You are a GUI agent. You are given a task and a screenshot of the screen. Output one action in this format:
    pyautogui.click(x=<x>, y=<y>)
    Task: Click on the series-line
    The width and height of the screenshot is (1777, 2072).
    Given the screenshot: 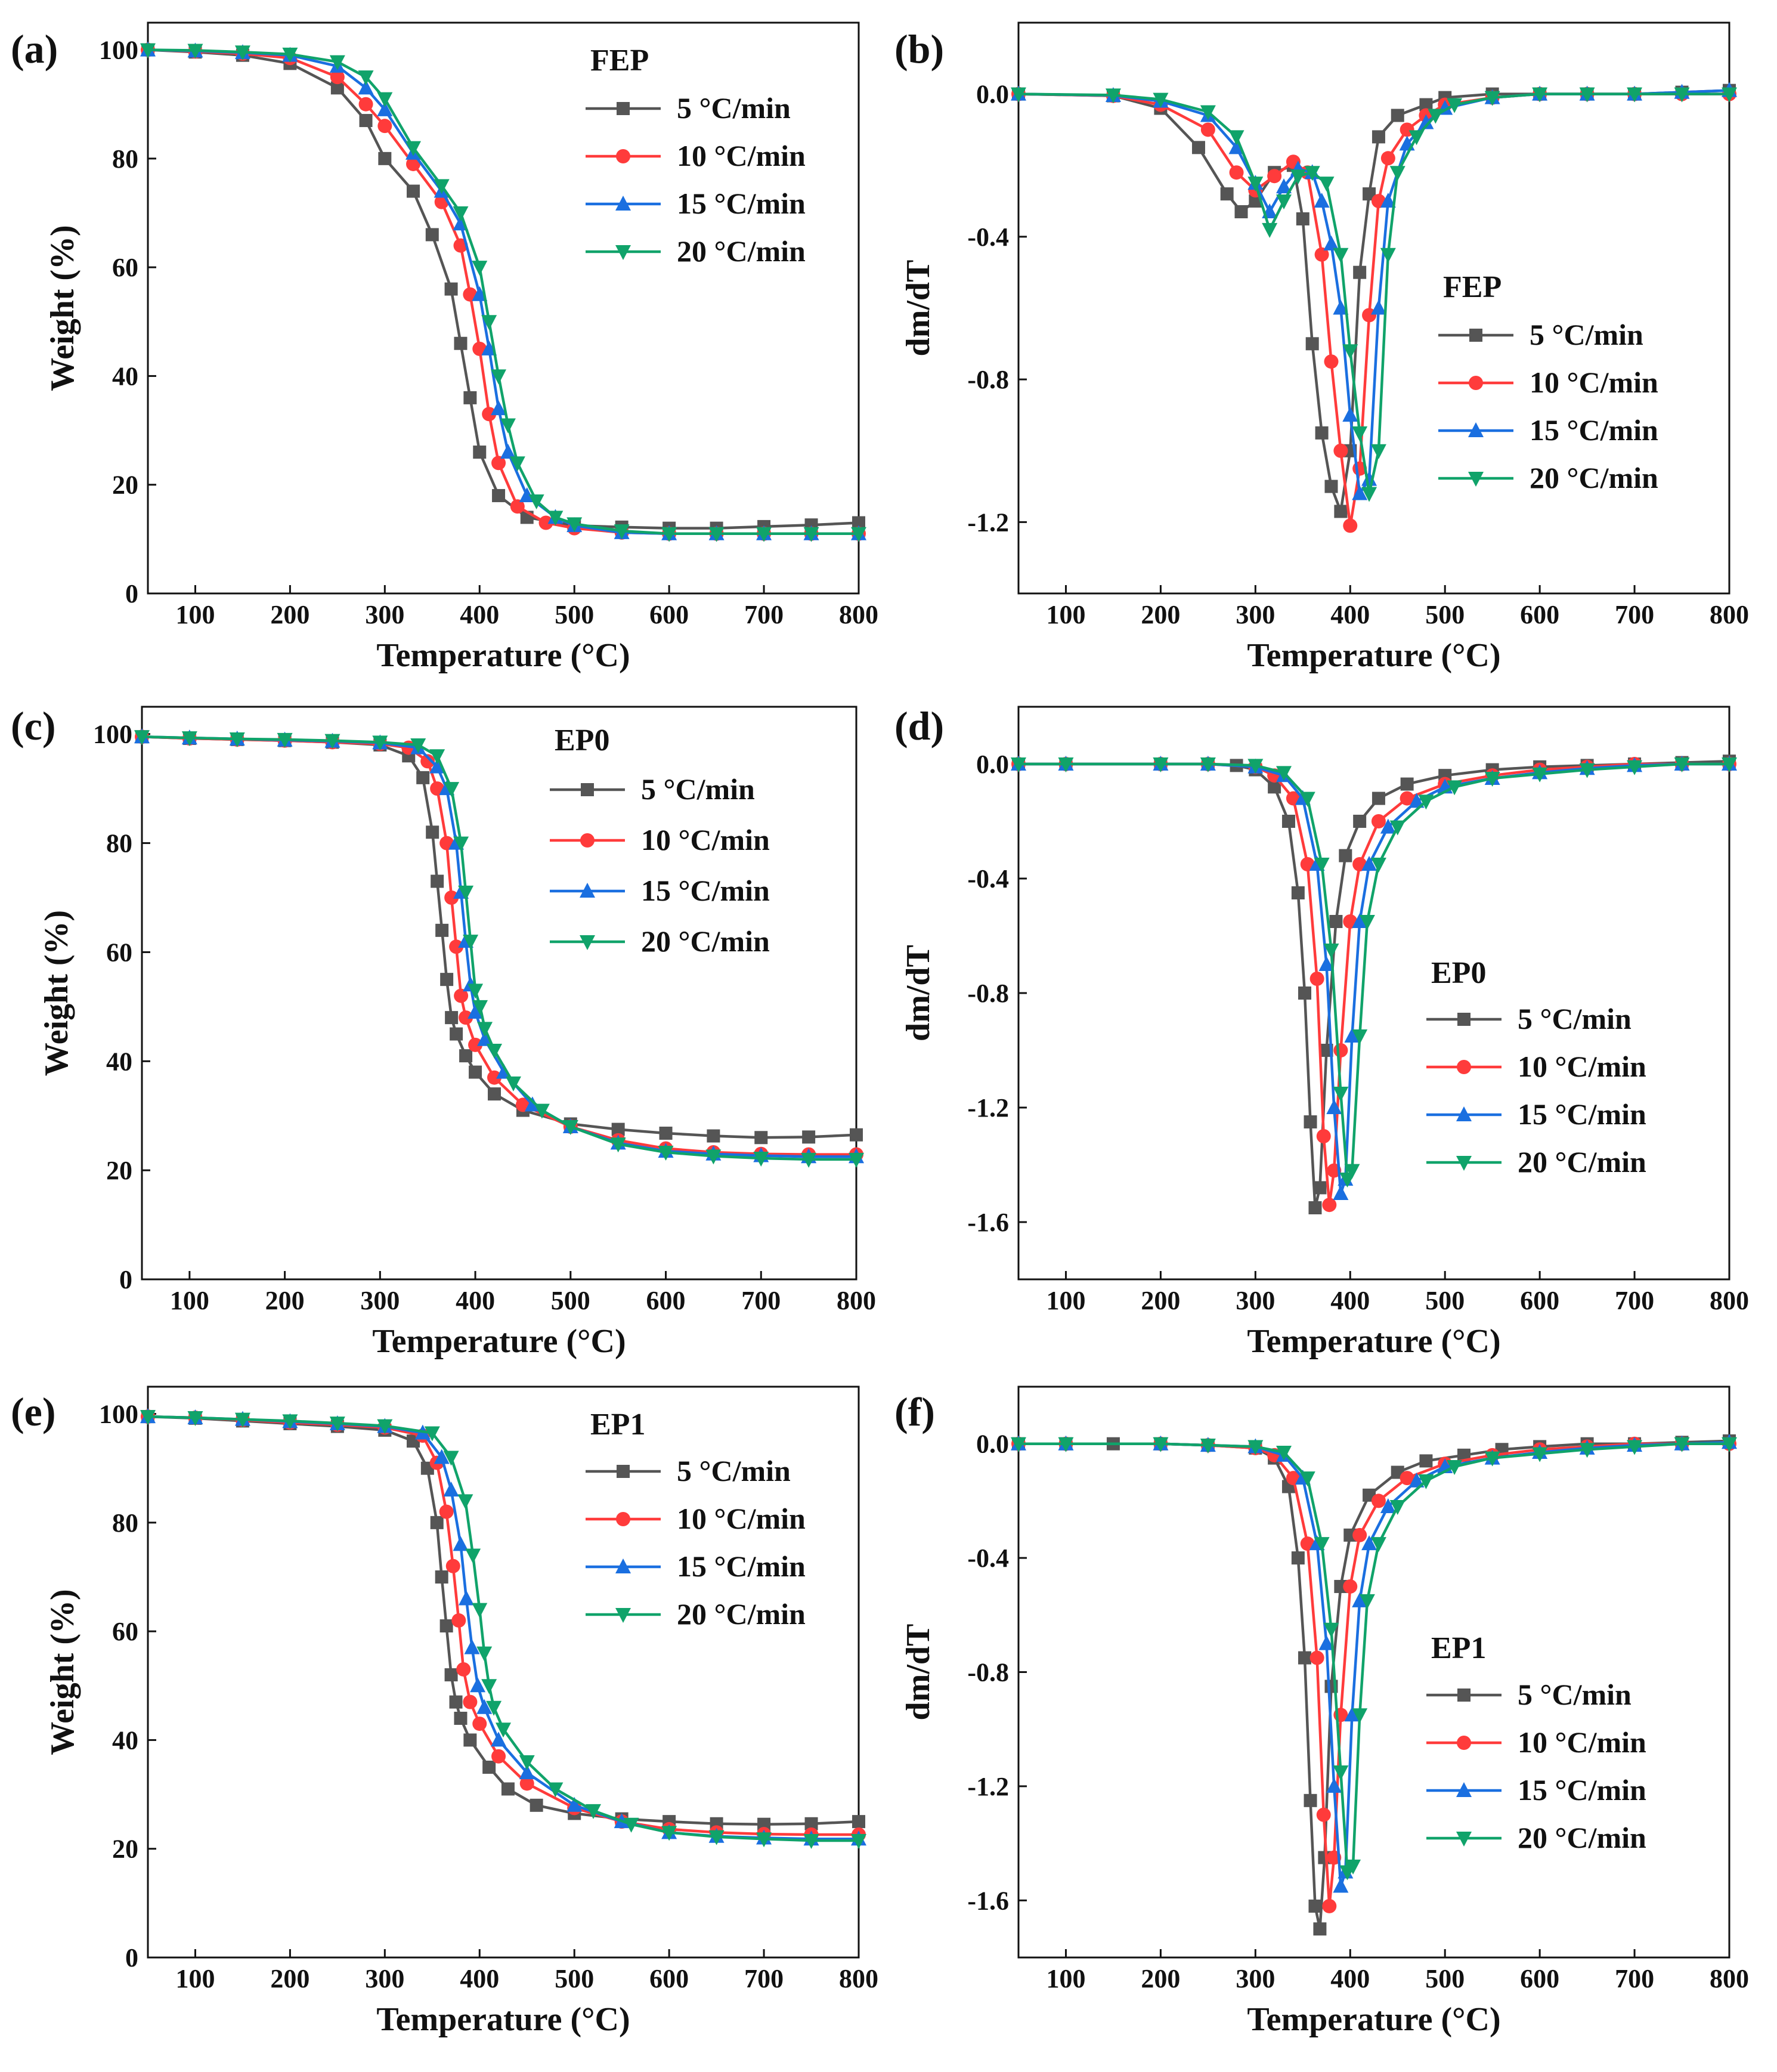 What is the action you would take?
    pyautogui.click(x=1373, y=972)
    